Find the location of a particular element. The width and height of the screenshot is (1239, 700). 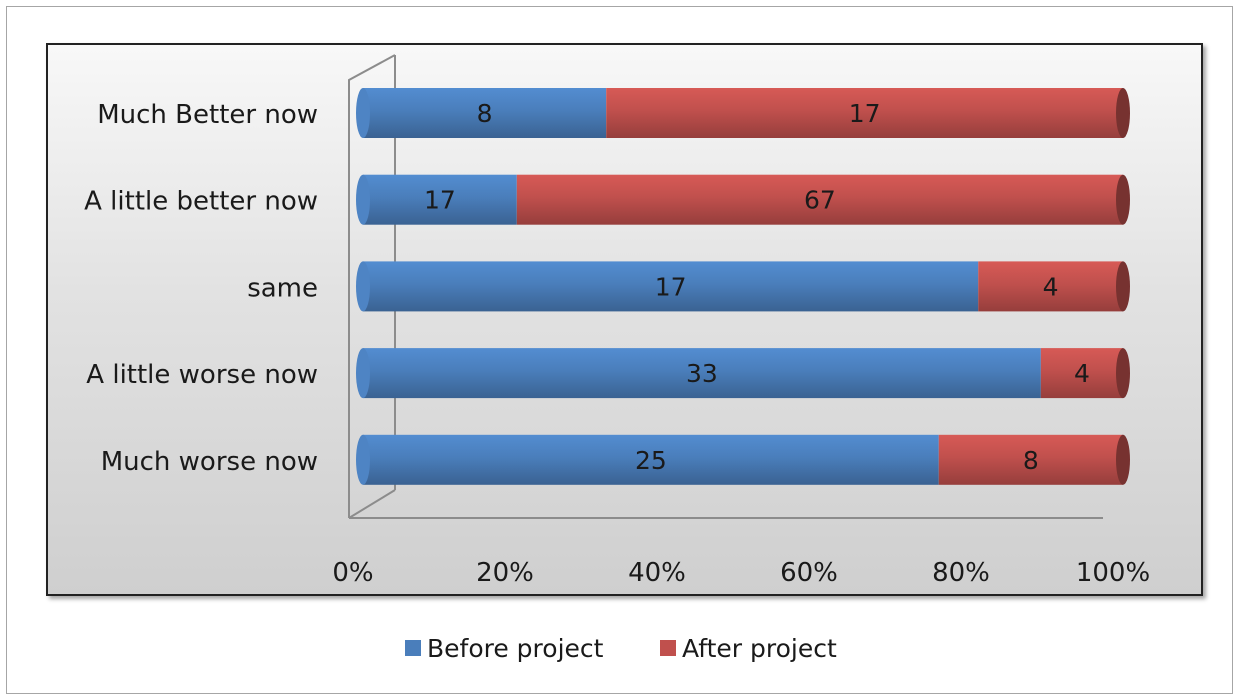

x-tick-label: 60% is located at coordinates (809, 573).